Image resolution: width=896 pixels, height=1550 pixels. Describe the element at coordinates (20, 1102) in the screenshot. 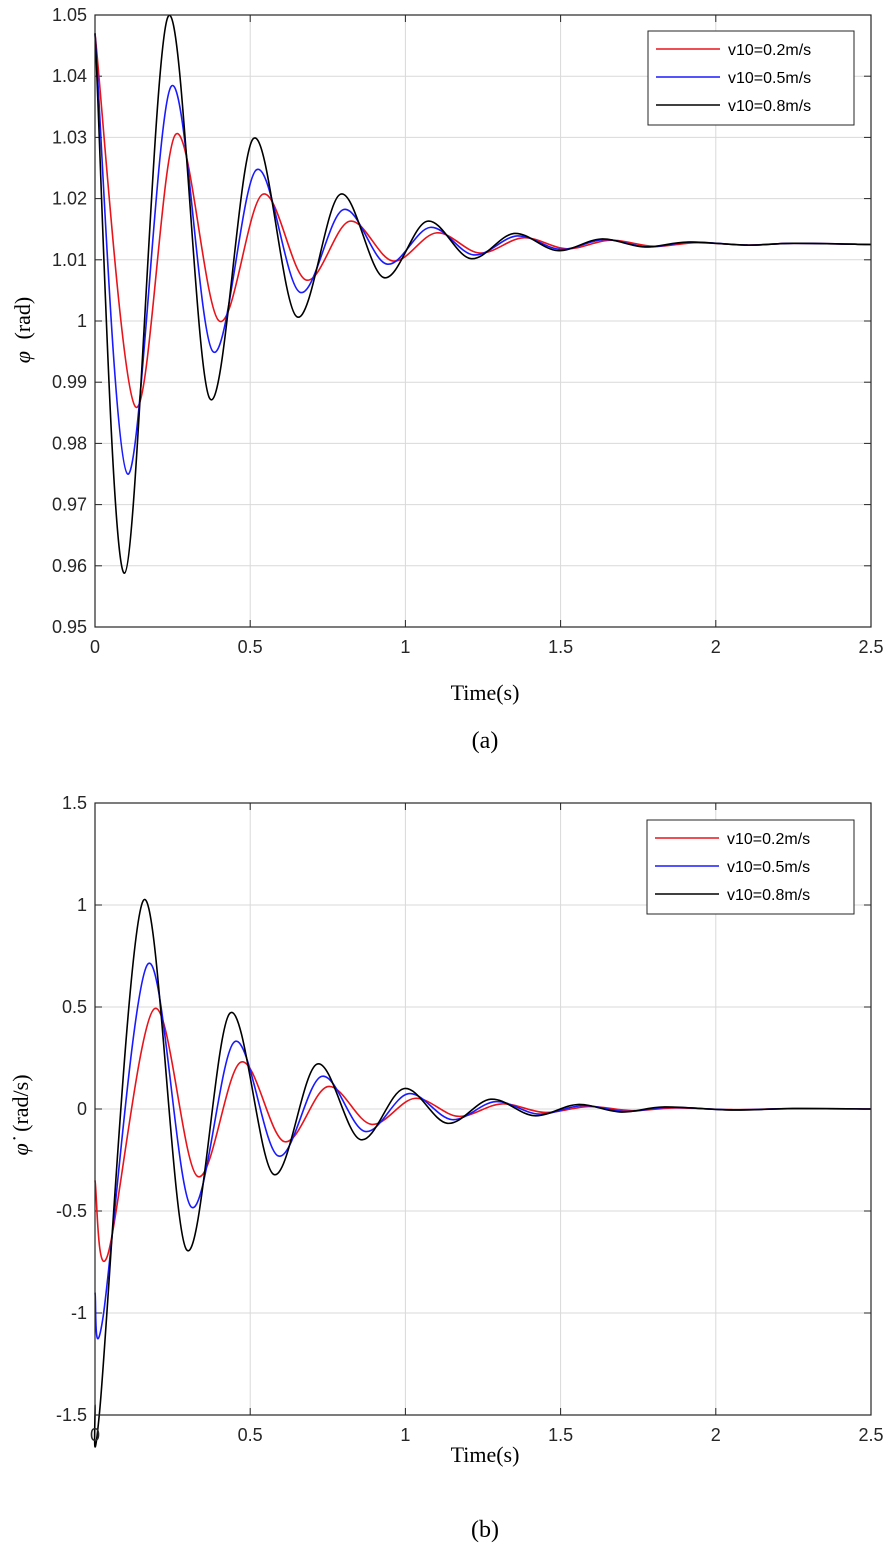

I see `y-axis-unit: (rad/s)` at that location.